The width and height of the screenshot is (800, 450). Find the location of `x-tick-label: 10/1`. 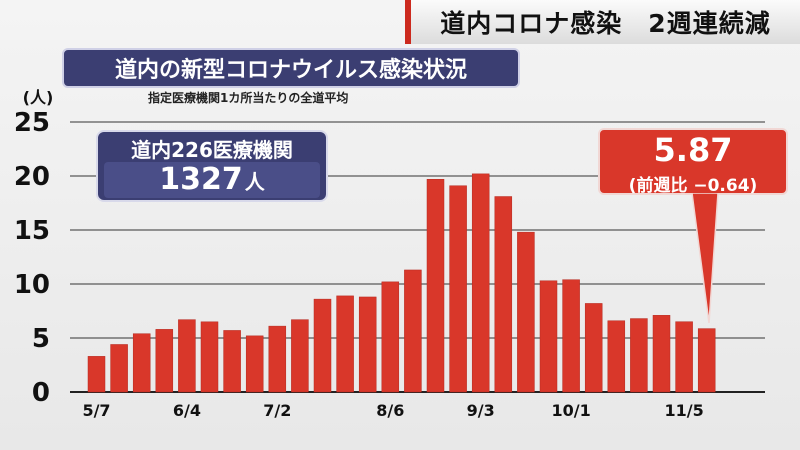

x-tick-label: 10/1 is located at coordinates (570, 410).